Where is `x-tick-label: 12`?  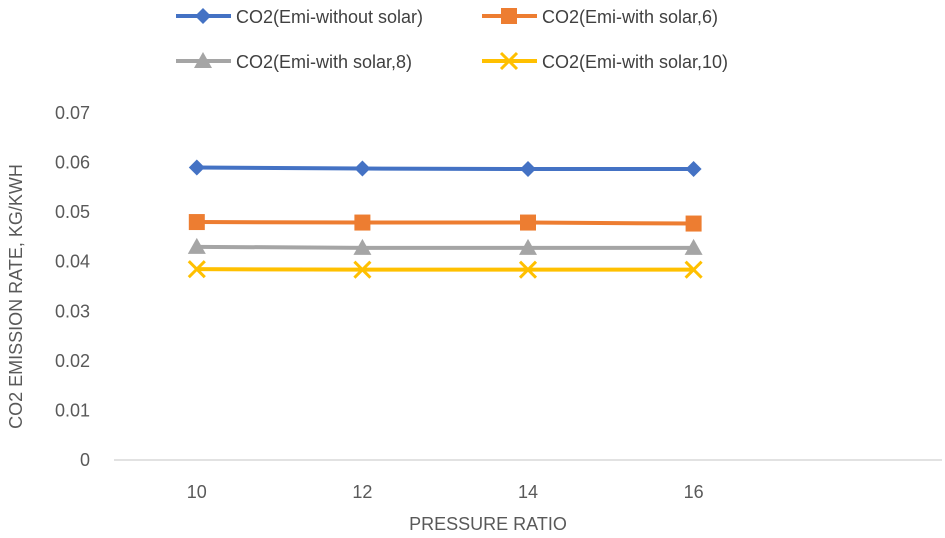
x-tick-label: 12 is located at coordinates (362, 492).